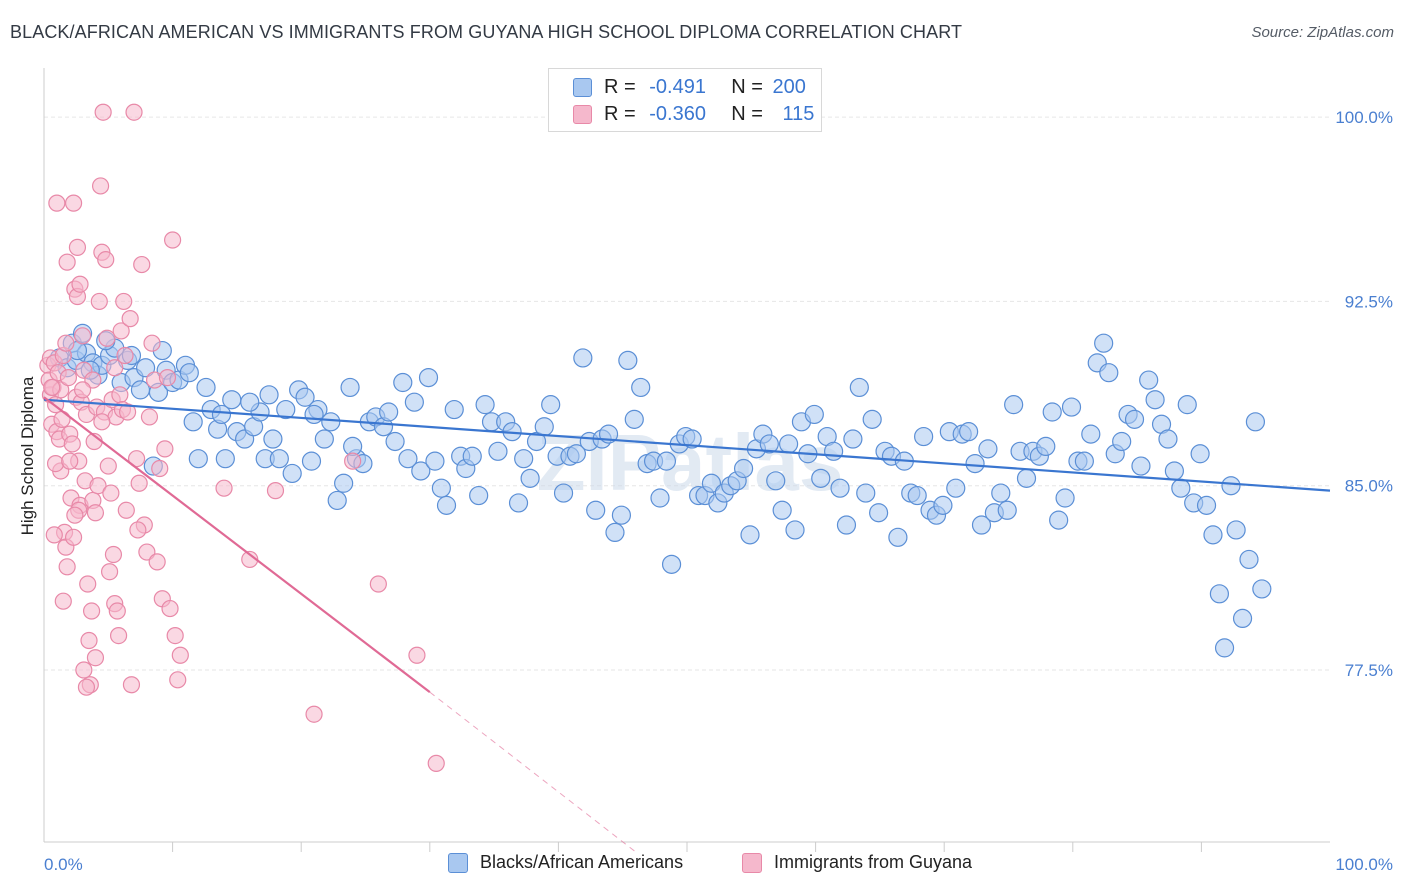 The image size is (1406, 892). Describe the element at coordinates (752, 862) in the screenshot. I see `bottom-legend-swatch-pink` at that location.